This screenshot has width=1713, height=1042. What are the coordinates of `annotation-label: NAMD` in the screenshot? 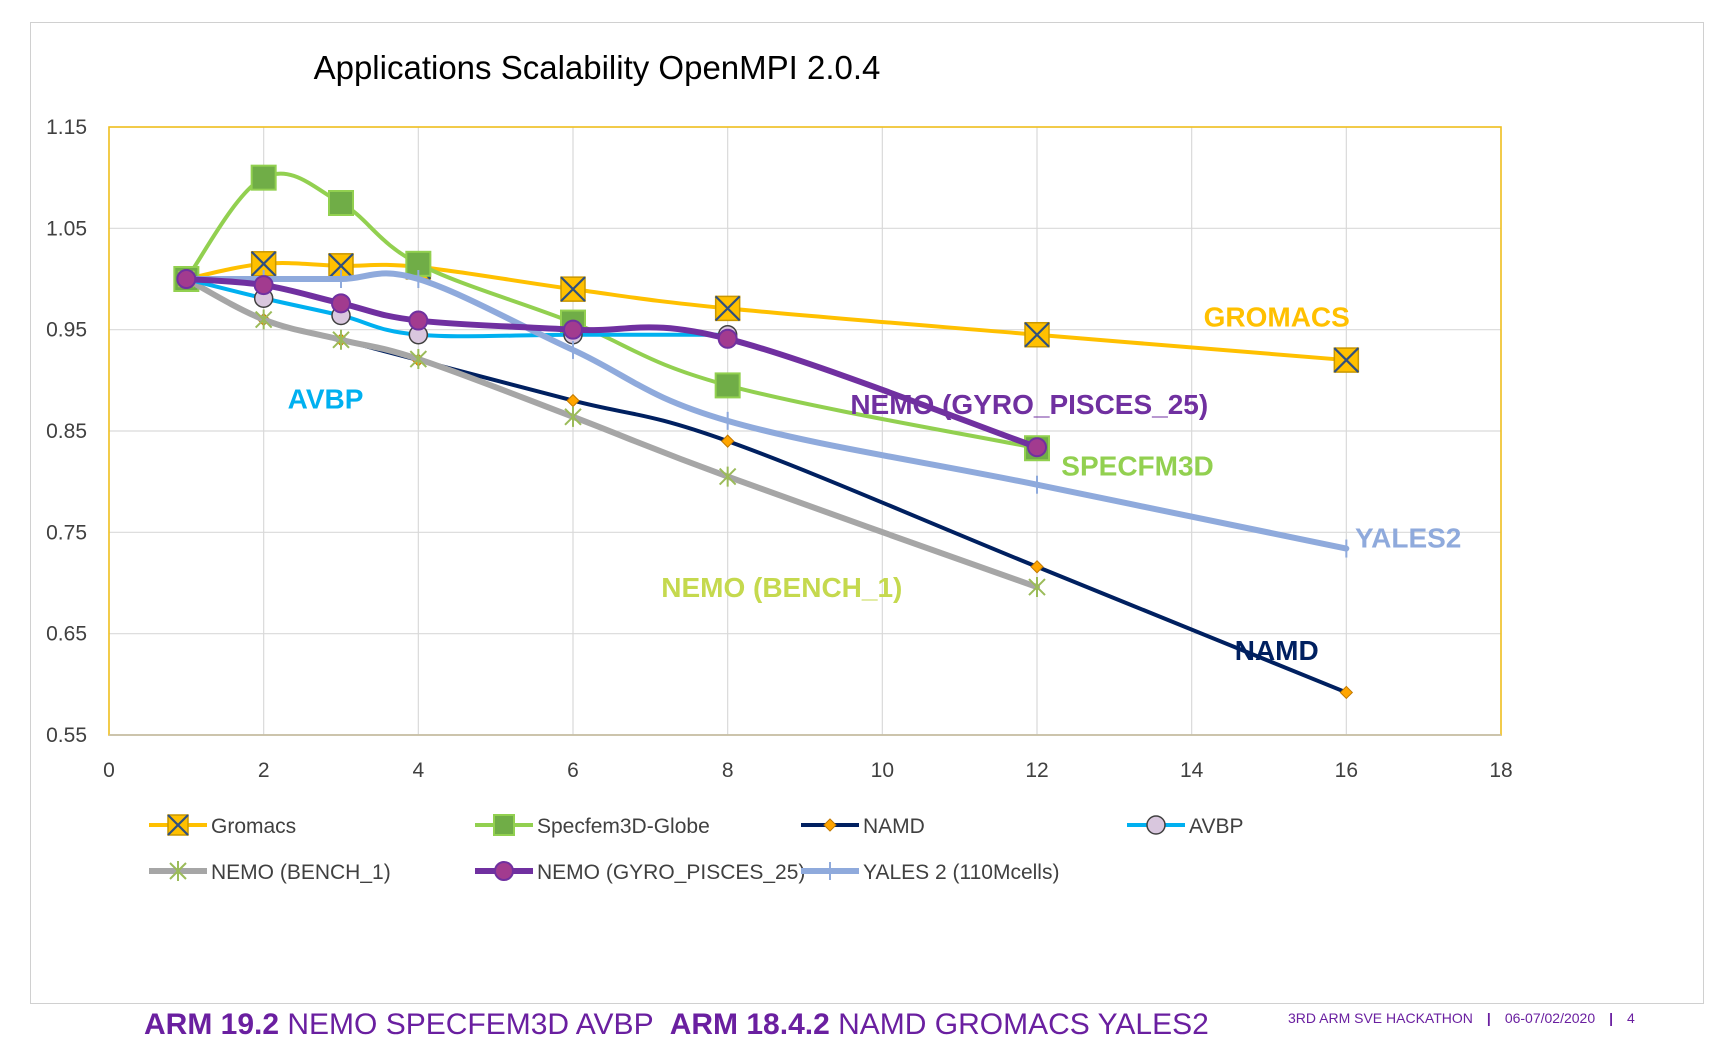 It's located at (1277, 650).